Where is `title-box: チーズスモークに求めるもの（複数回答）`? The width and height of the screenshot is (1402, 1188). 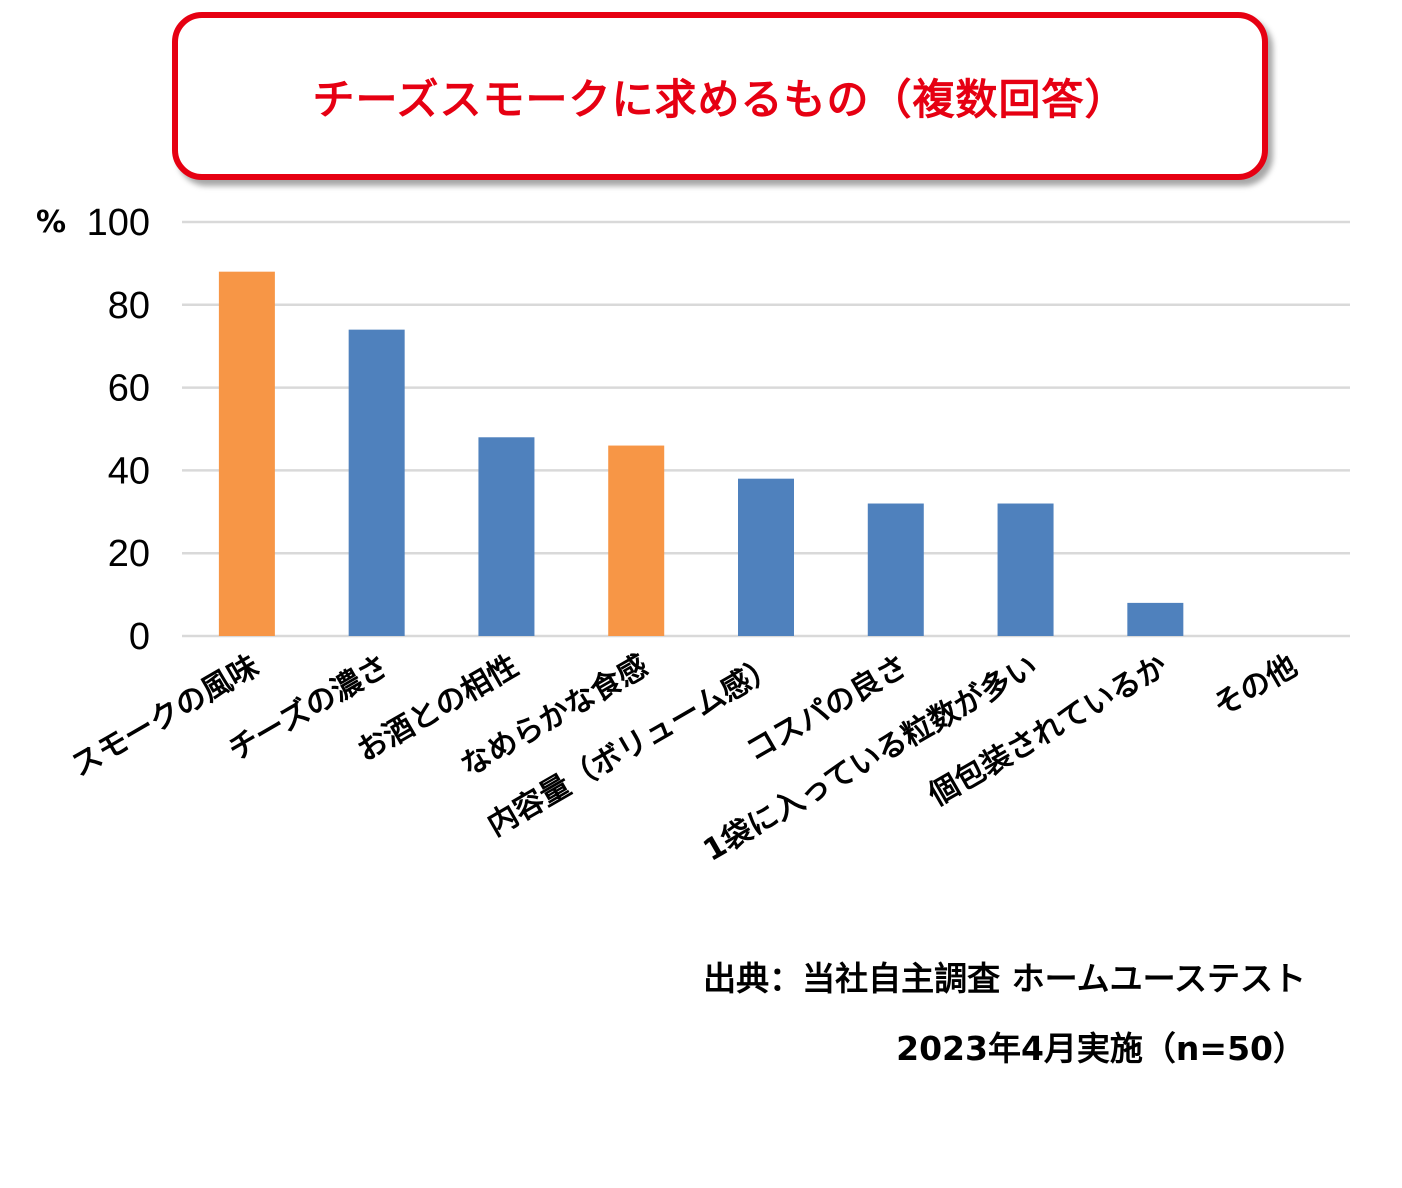 title-box: チーズスモークに求めるもの（複数回答） is located at coordinates (720, 96).